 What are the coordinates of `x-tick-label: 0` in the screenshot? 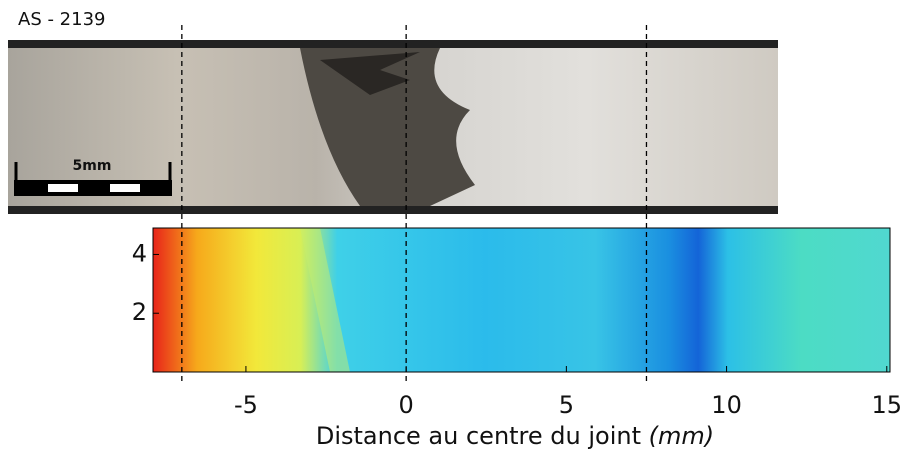 It's located at (406, 405).